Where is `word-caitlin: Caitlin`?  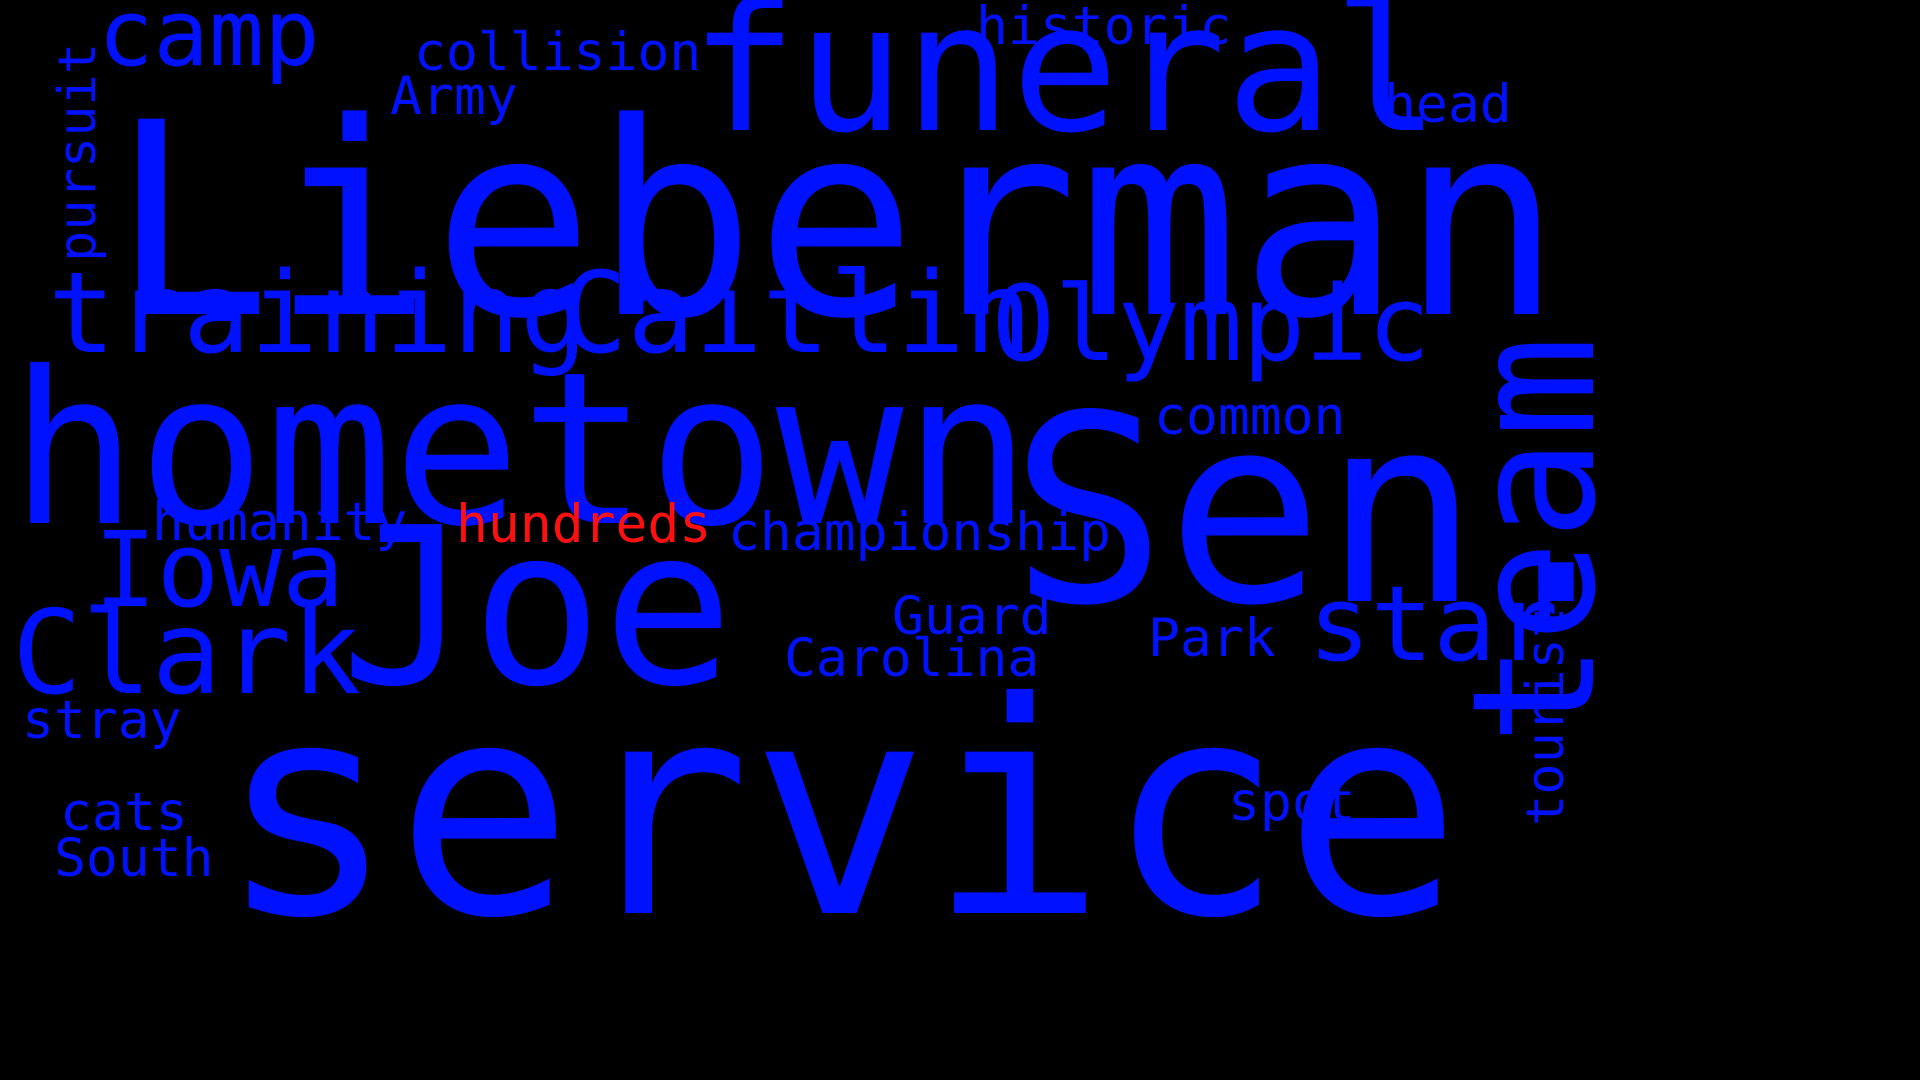
word-caitlin: Caitlin is located at coordinates (796, 314).